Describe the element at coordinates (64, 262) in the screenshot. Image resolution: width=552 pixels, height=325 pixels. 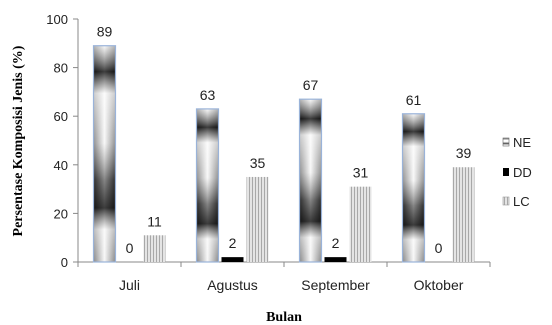
I see `y-tick-label: 0` at that location.